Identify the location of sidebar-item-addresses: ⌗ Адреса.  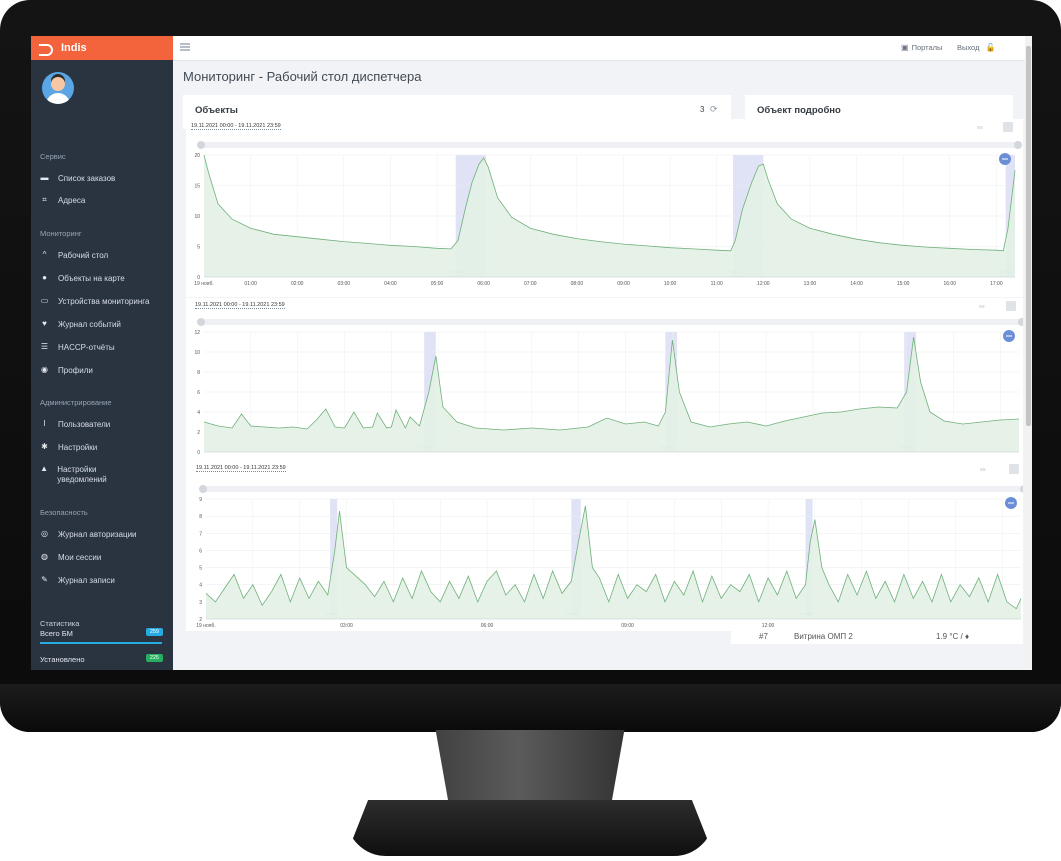
(105, 201).